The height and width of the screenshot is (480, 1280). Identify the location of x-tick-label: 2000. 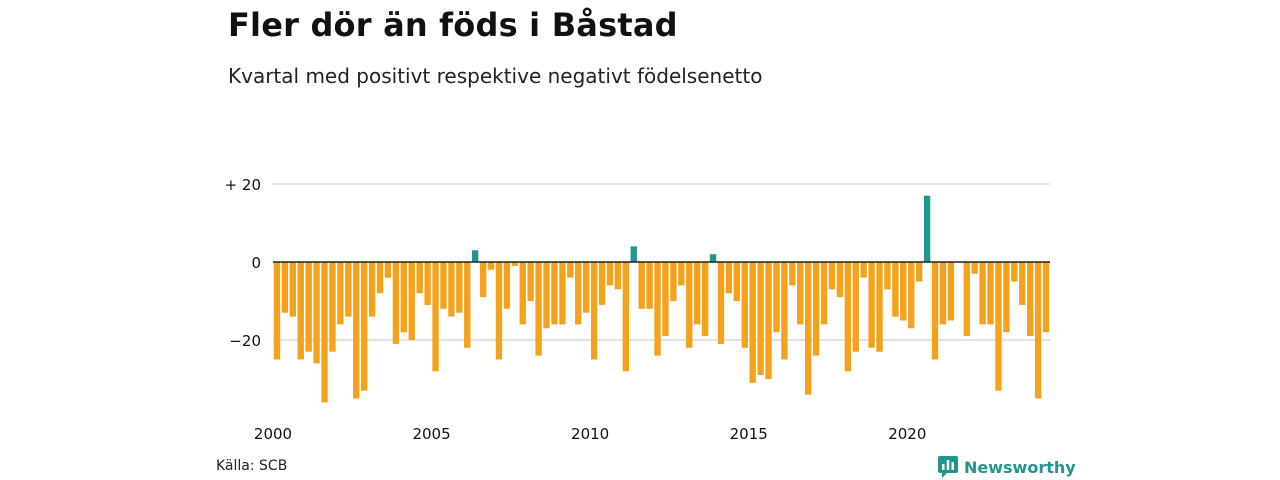
(273, 434).